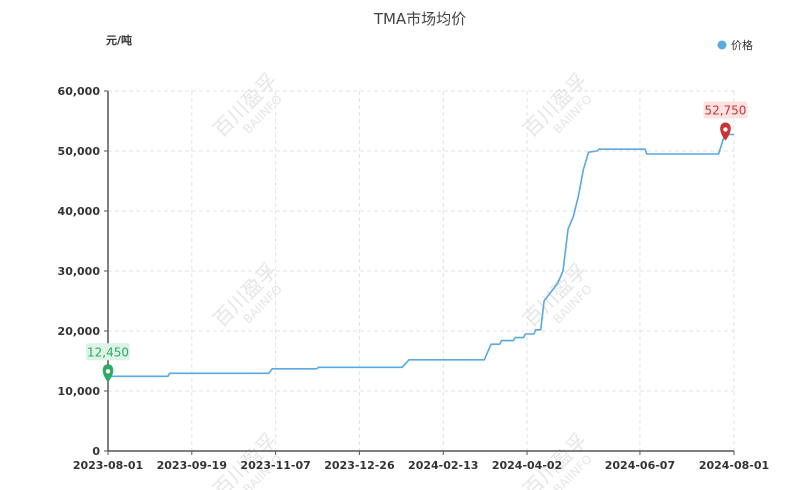  Describe the element at coordinates (79, 391) in the screenshot. I see `y-tick-label: 10,000` at that location.